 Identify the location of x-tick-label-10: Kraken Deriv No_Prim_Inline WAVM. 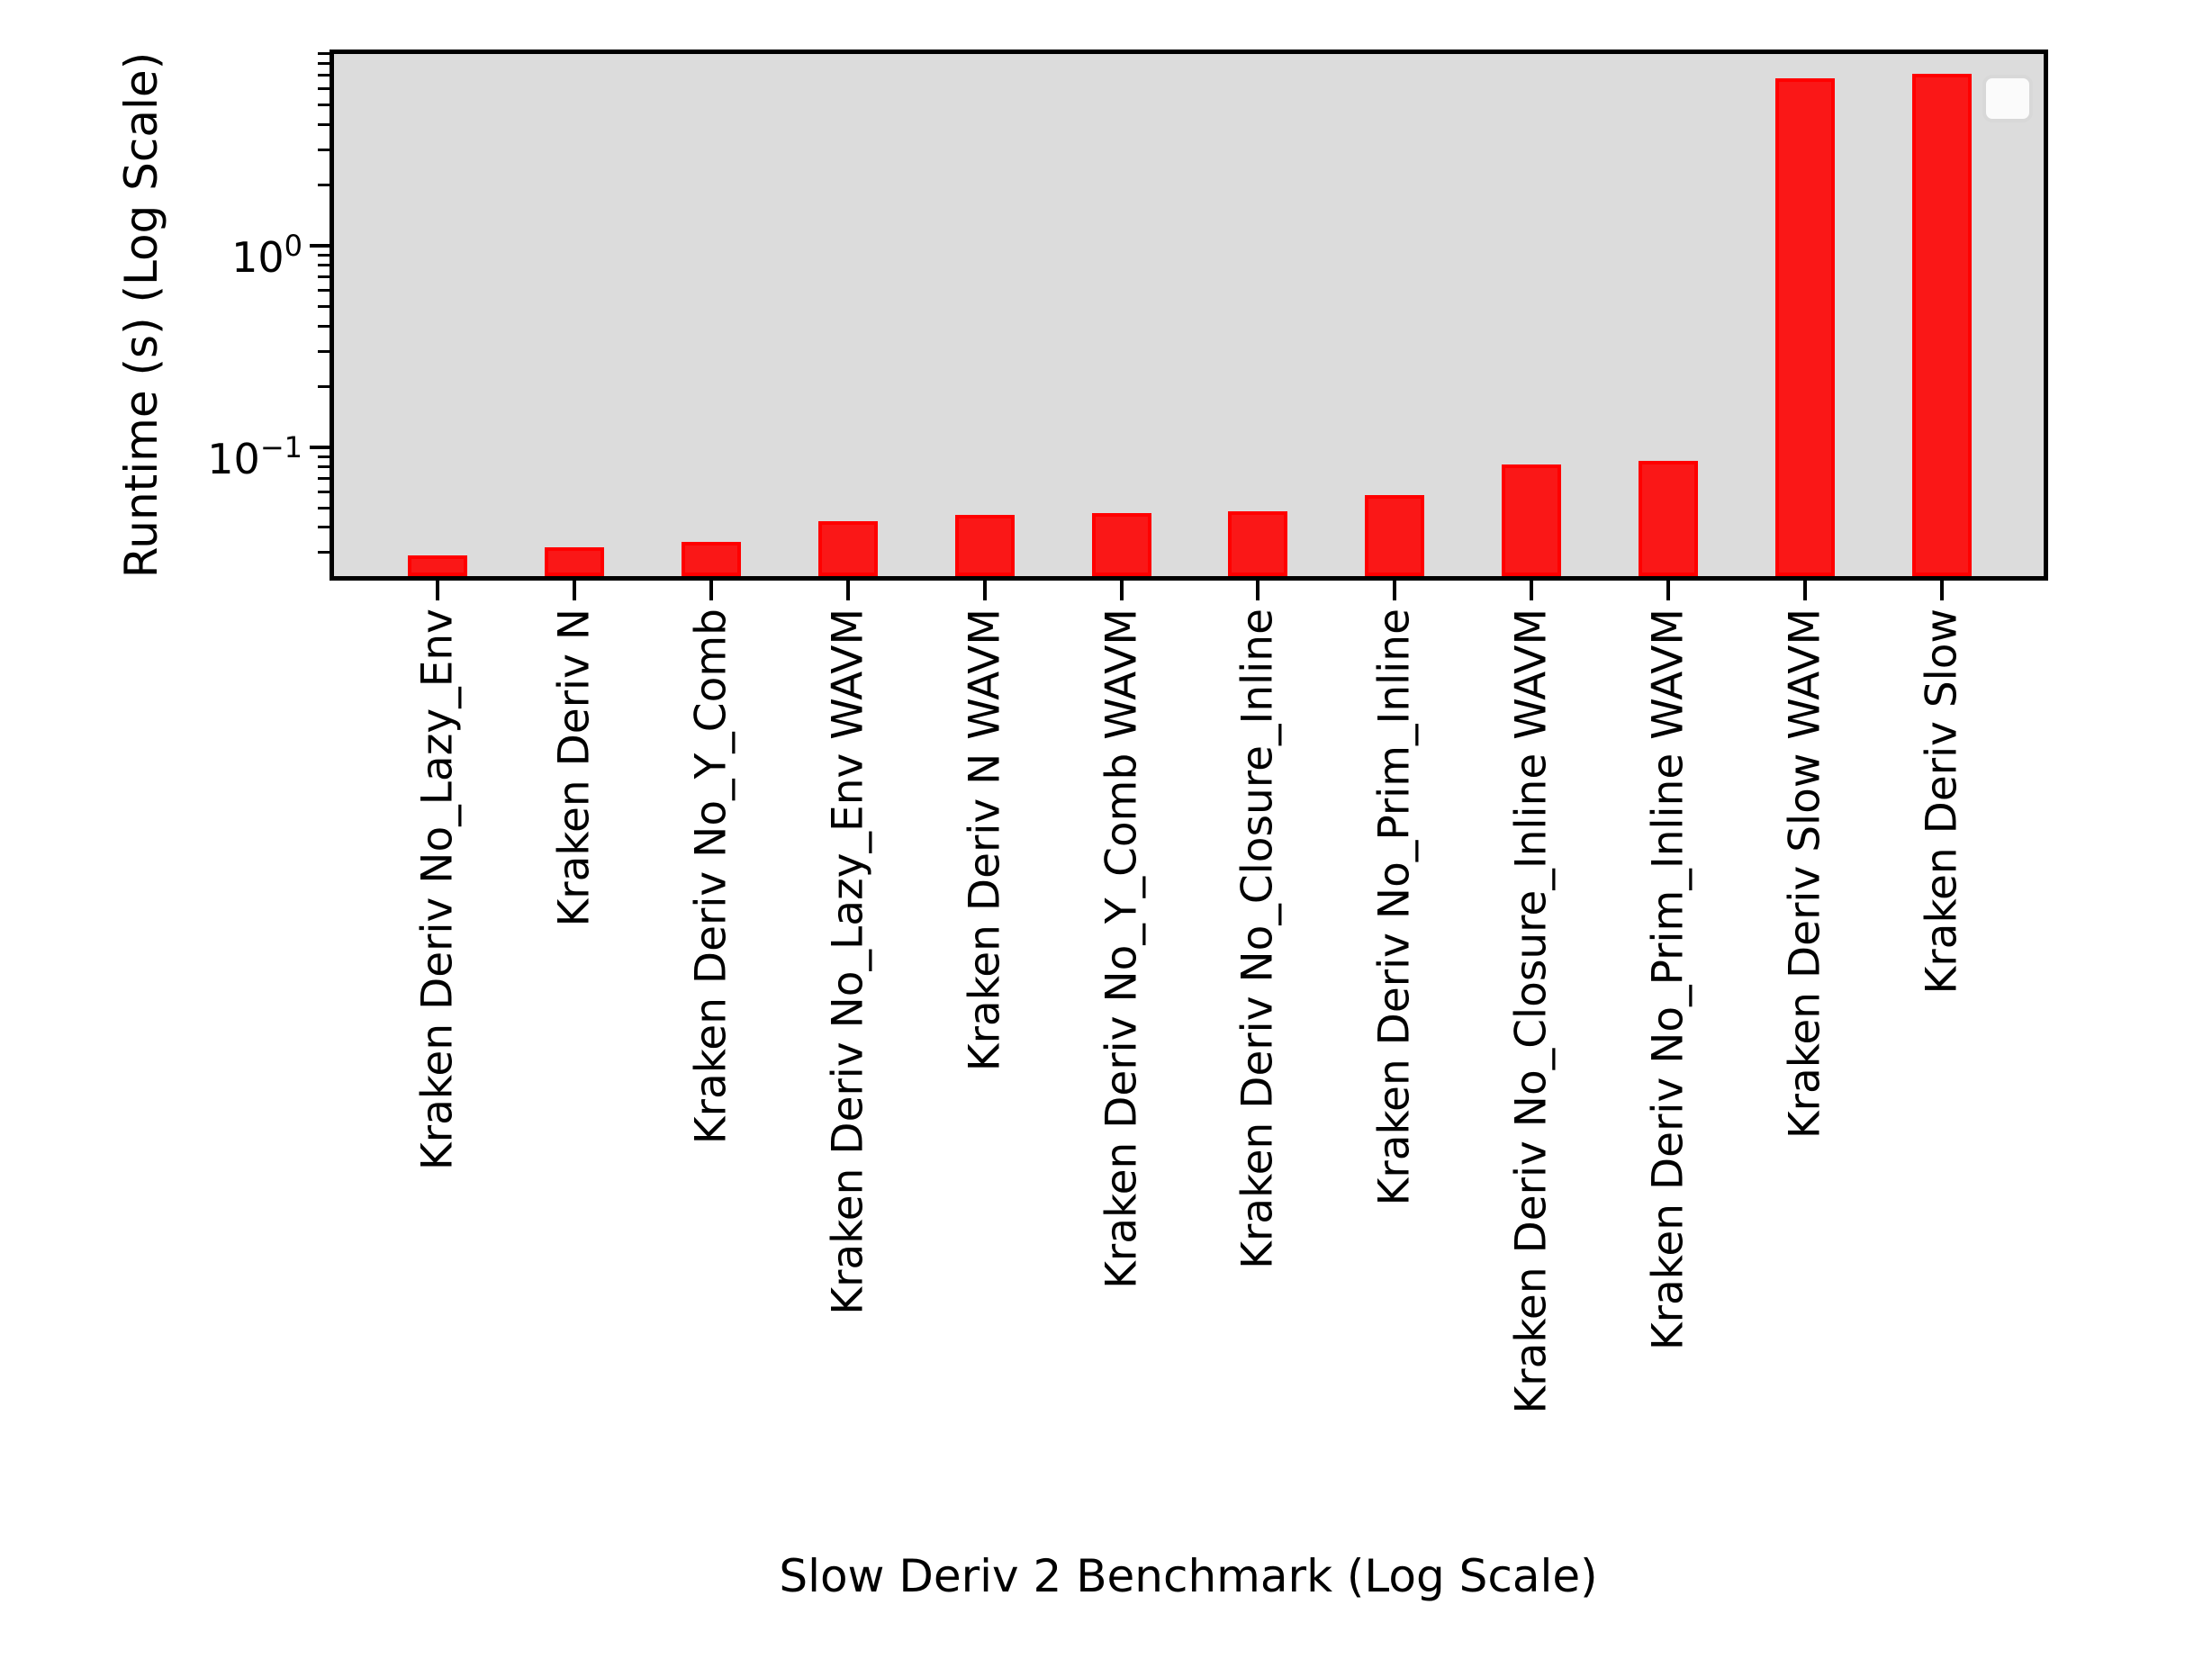
(1668, 980).